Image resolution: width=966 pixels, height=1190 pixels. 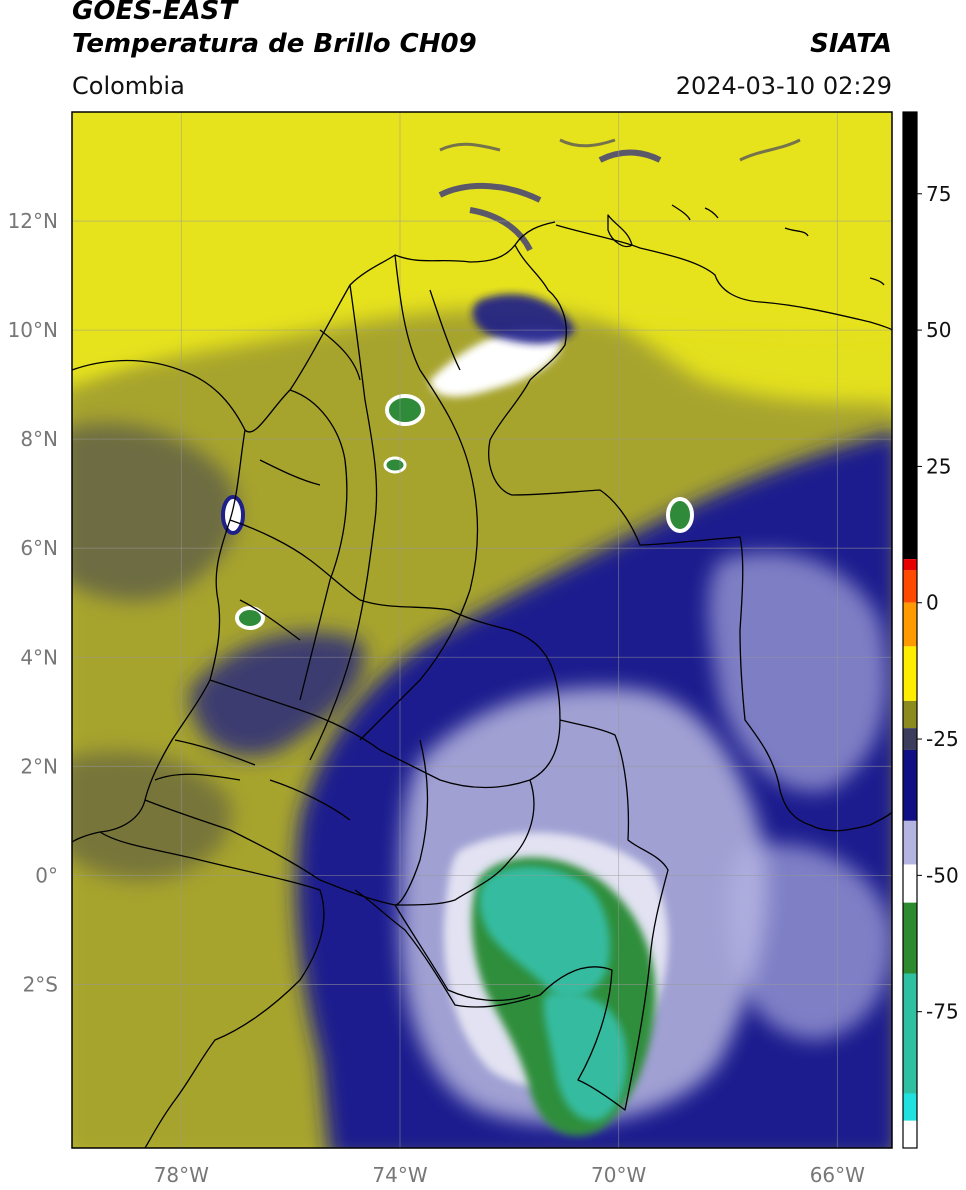 I want to click on lon-tick-label: 78°W, so click(x=181, y=1175).